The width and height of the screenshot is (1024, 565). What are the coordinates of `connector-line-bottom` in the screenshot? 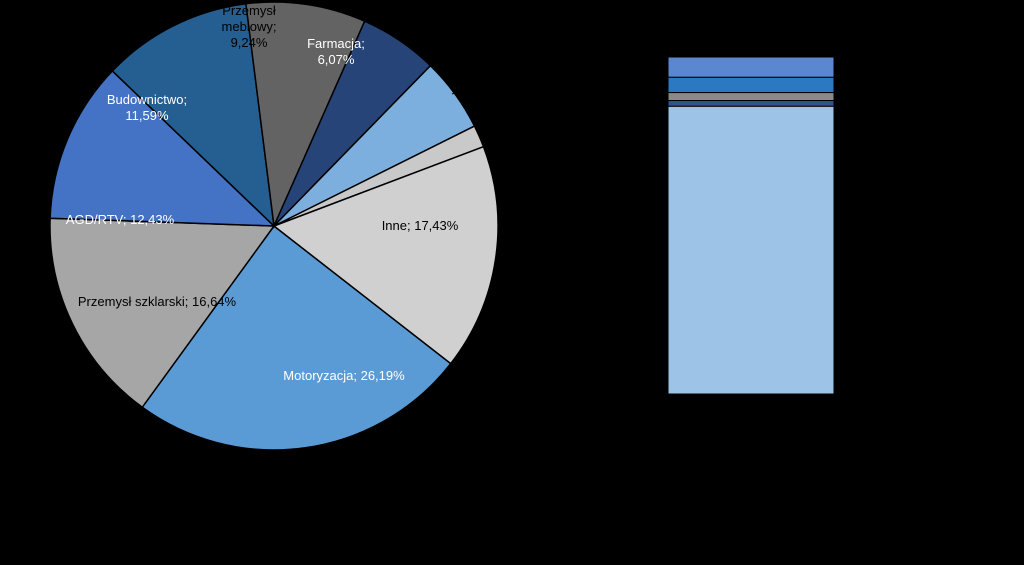 It's located at (559, 379).